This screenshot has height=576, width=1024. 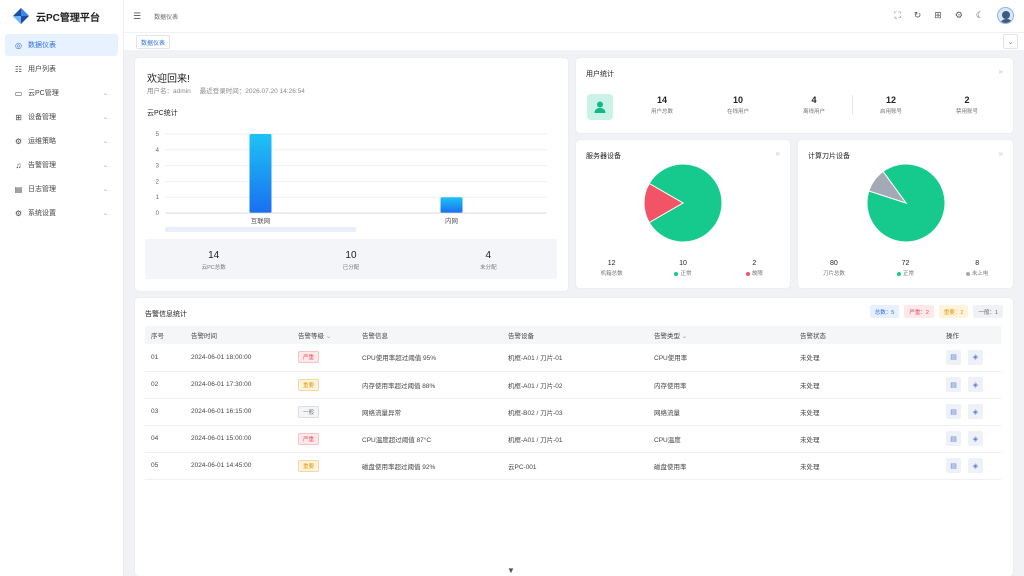 What do you see at coordinates (754, 263) in the screenshot?
I see `legend-value: 2` at bounding box center [754, 263].